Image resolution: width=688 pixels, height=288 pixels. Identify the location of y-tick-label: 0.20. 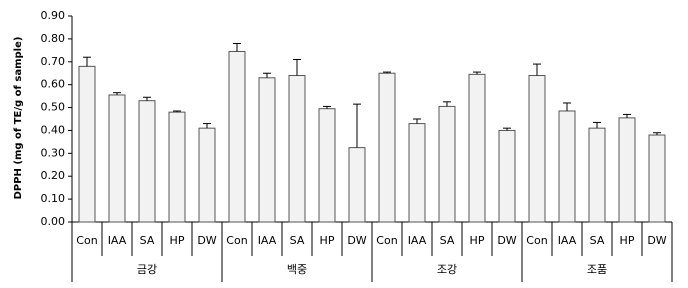
(53, 175).